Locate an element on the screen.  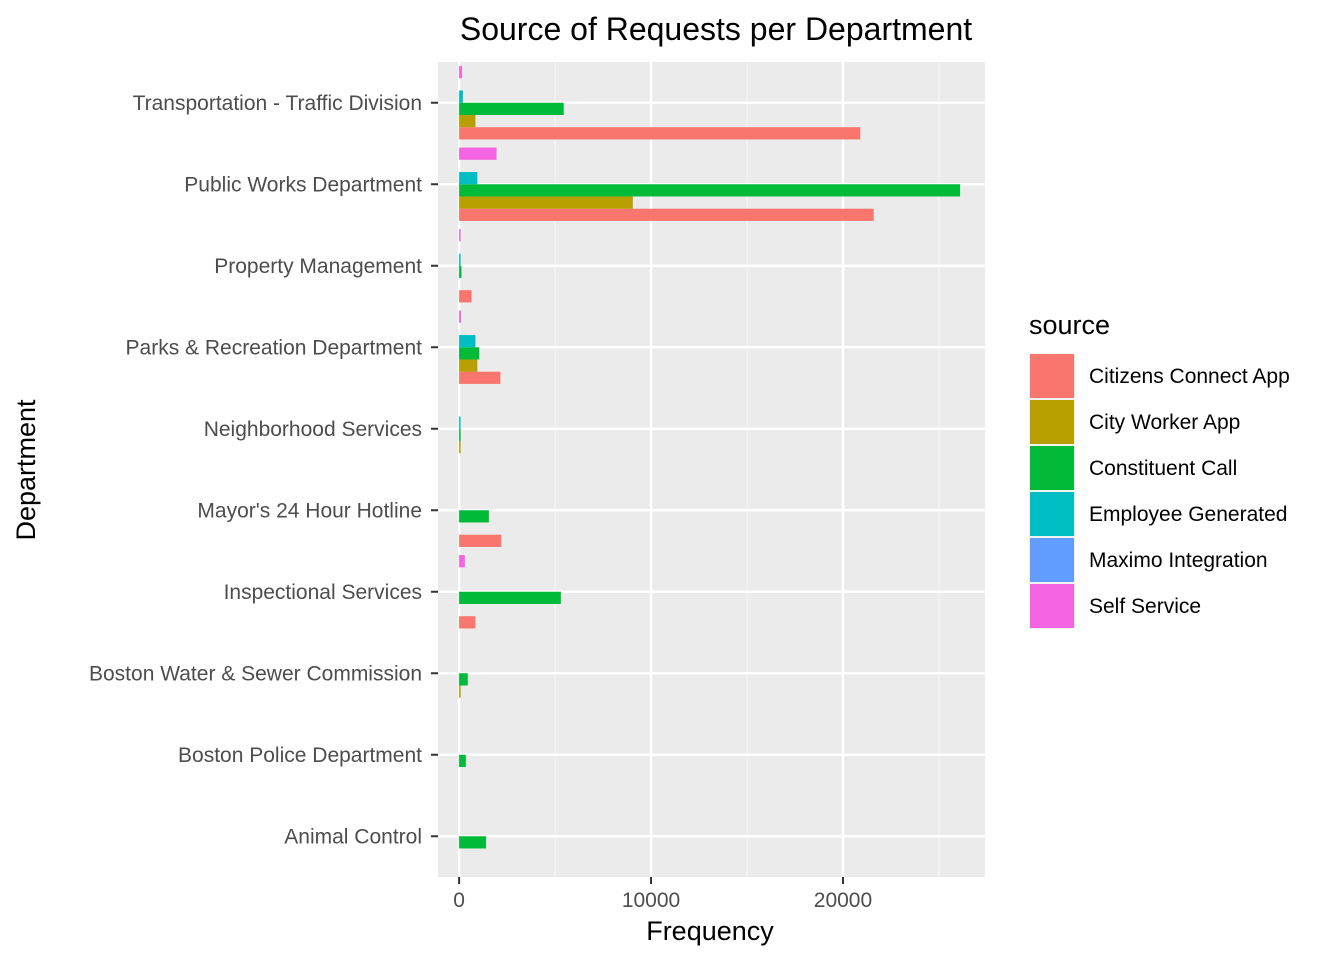
y-tick-label: Mayor's 24 Hour Hotline is located at coordinates (309, 510).